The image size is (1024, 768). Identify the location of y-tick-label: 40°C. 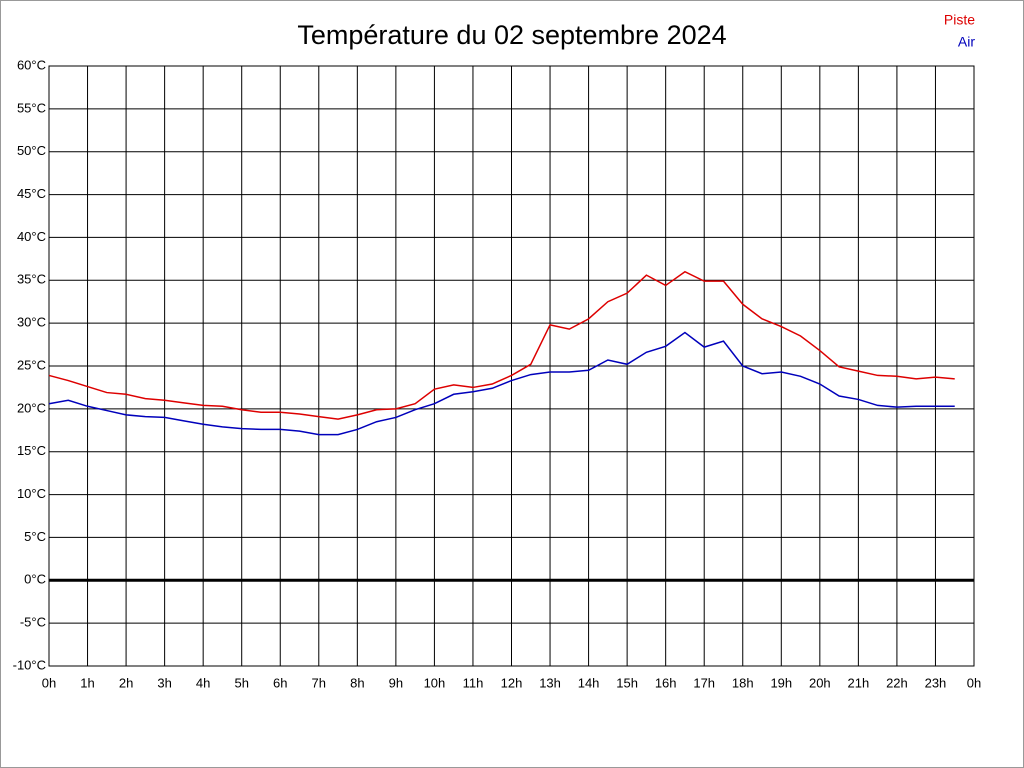
(31, 236).